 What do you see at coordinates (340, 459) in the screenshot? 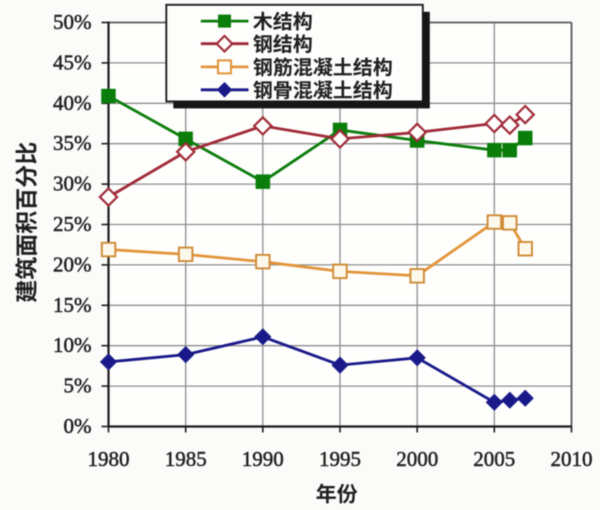
I see `svg-text: 1995` at bounding box center [340, 459].